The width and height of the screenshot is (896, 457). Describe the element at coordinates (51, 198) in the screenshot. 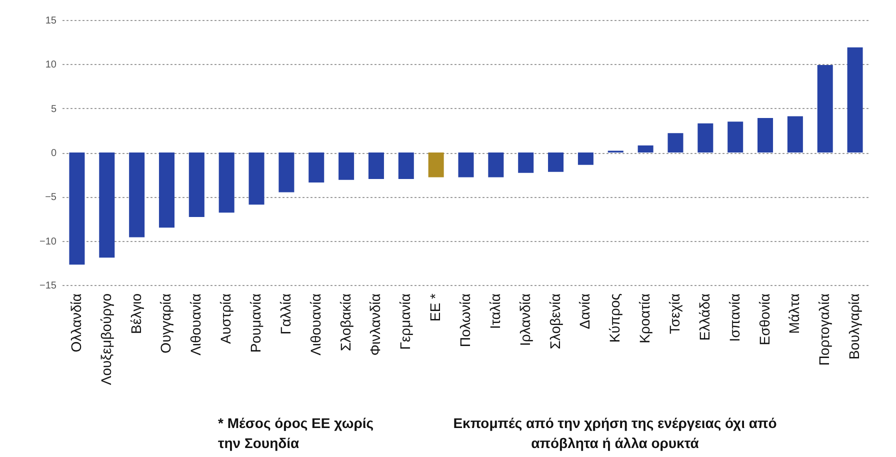

I see `y-tick-label: −5` at that location.